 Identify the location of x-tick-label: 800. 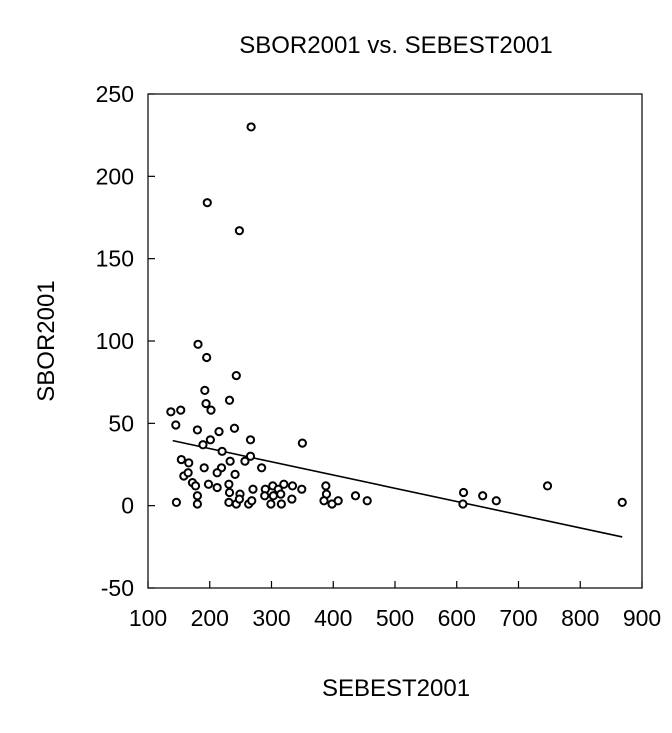
(580, 618).